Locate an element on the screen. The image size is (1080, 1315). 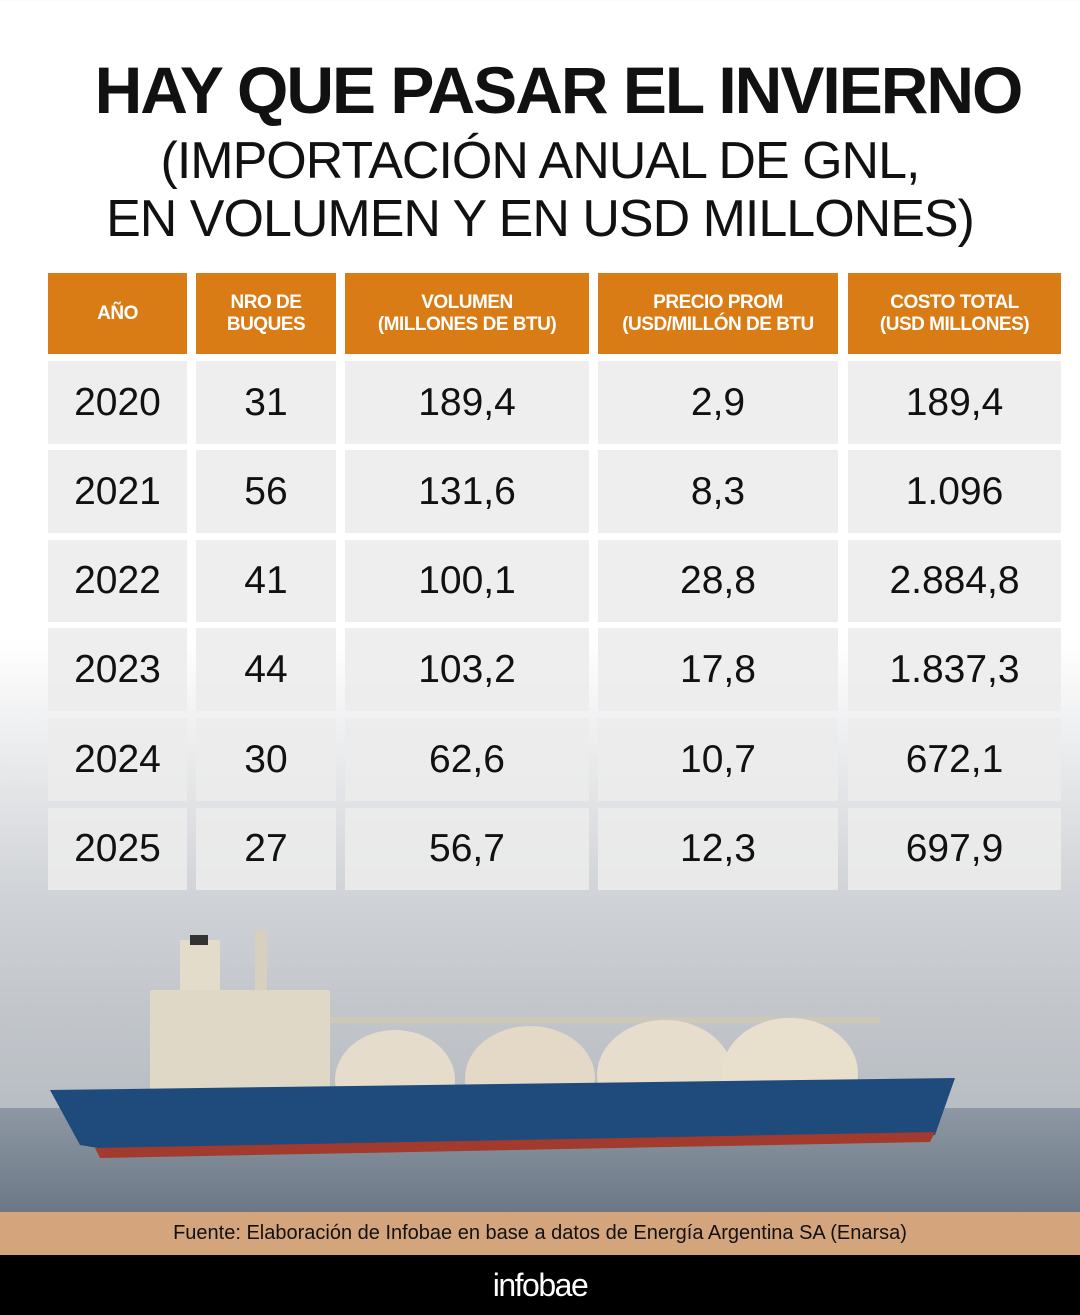
cell-price: 12,3 is located at coordinates (718, 849).